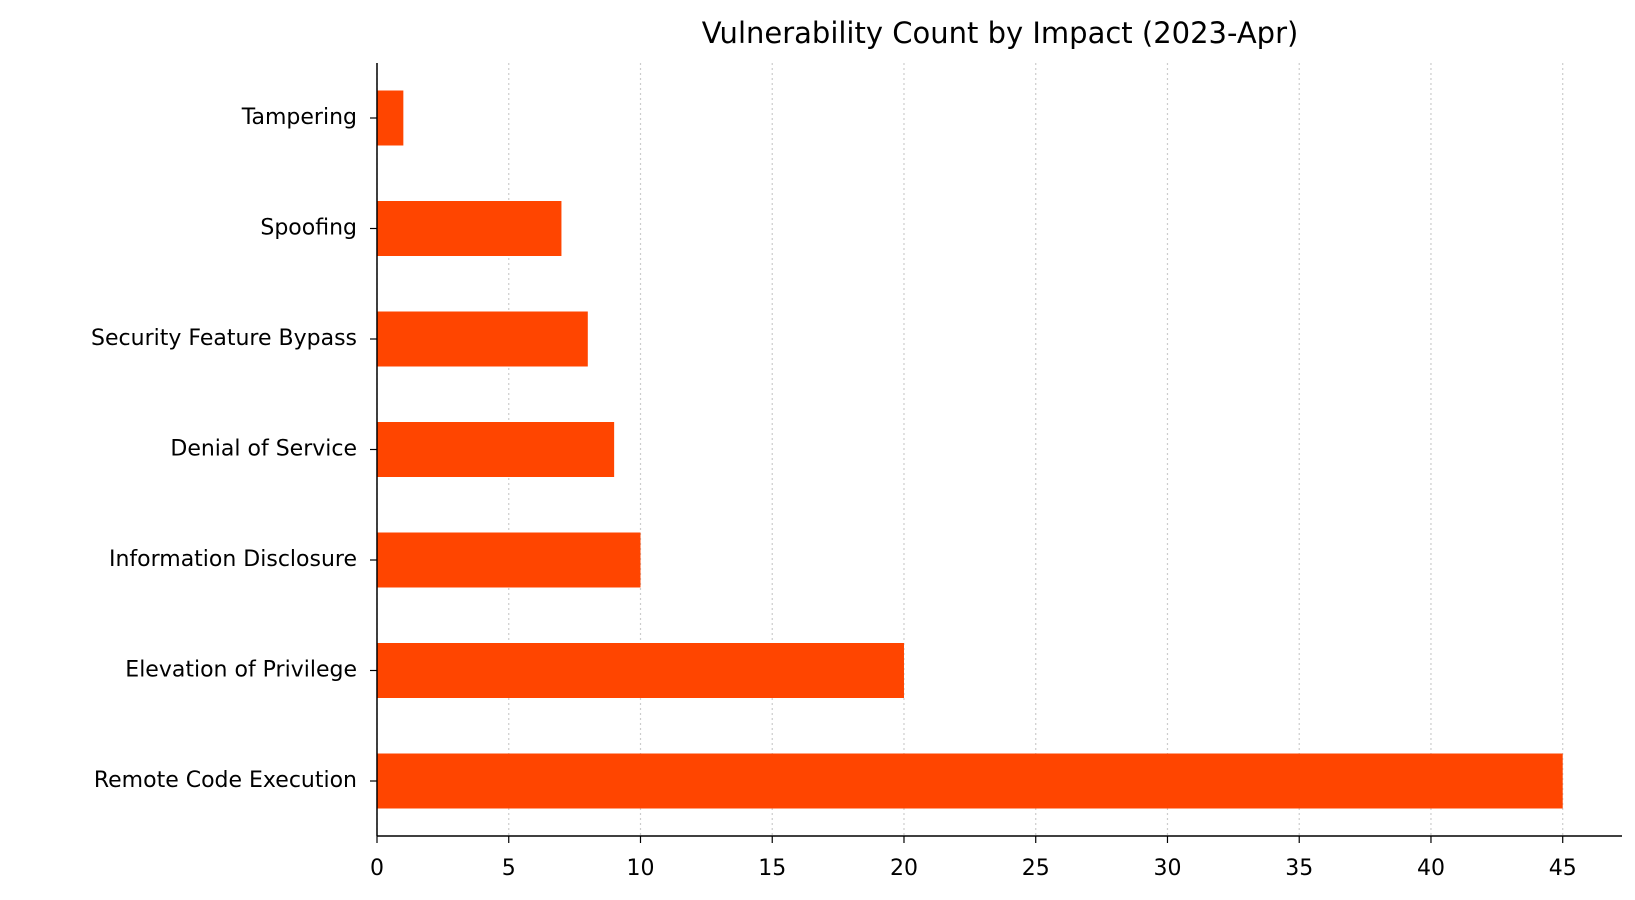 This screenshot has width=1635, height=900. I want to click on y-tick-label: Elevation of Privilege, so click(241, 670).